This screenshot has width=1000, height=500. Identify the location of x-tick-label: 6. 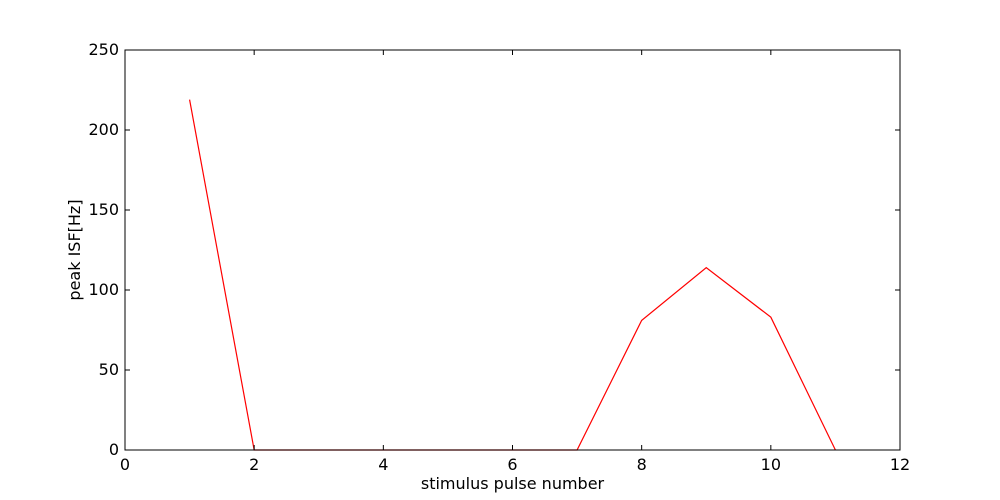
(512, 464).